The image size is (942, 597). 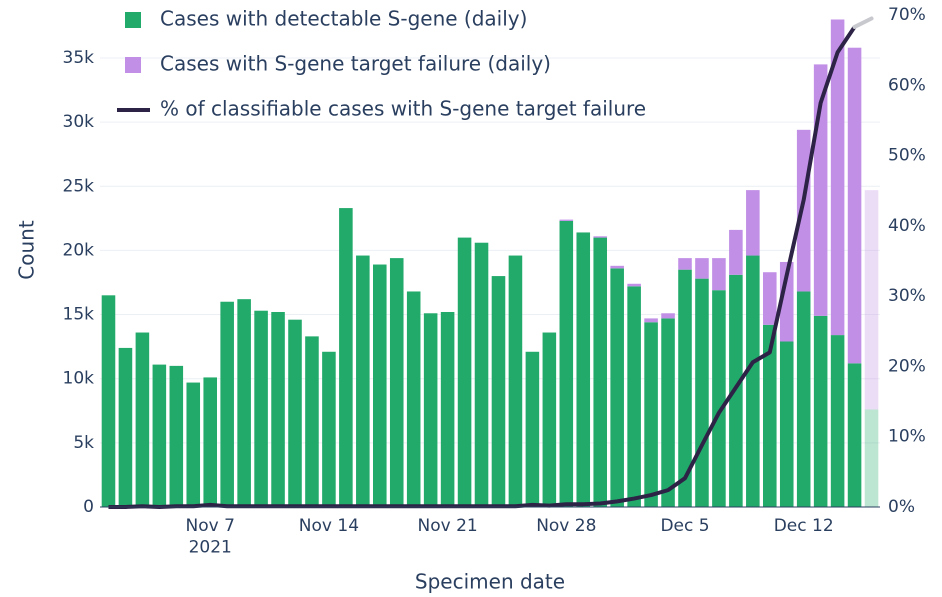 I want to click on x-tick-label: Nov 7 2021, so click(x=210, y=536).